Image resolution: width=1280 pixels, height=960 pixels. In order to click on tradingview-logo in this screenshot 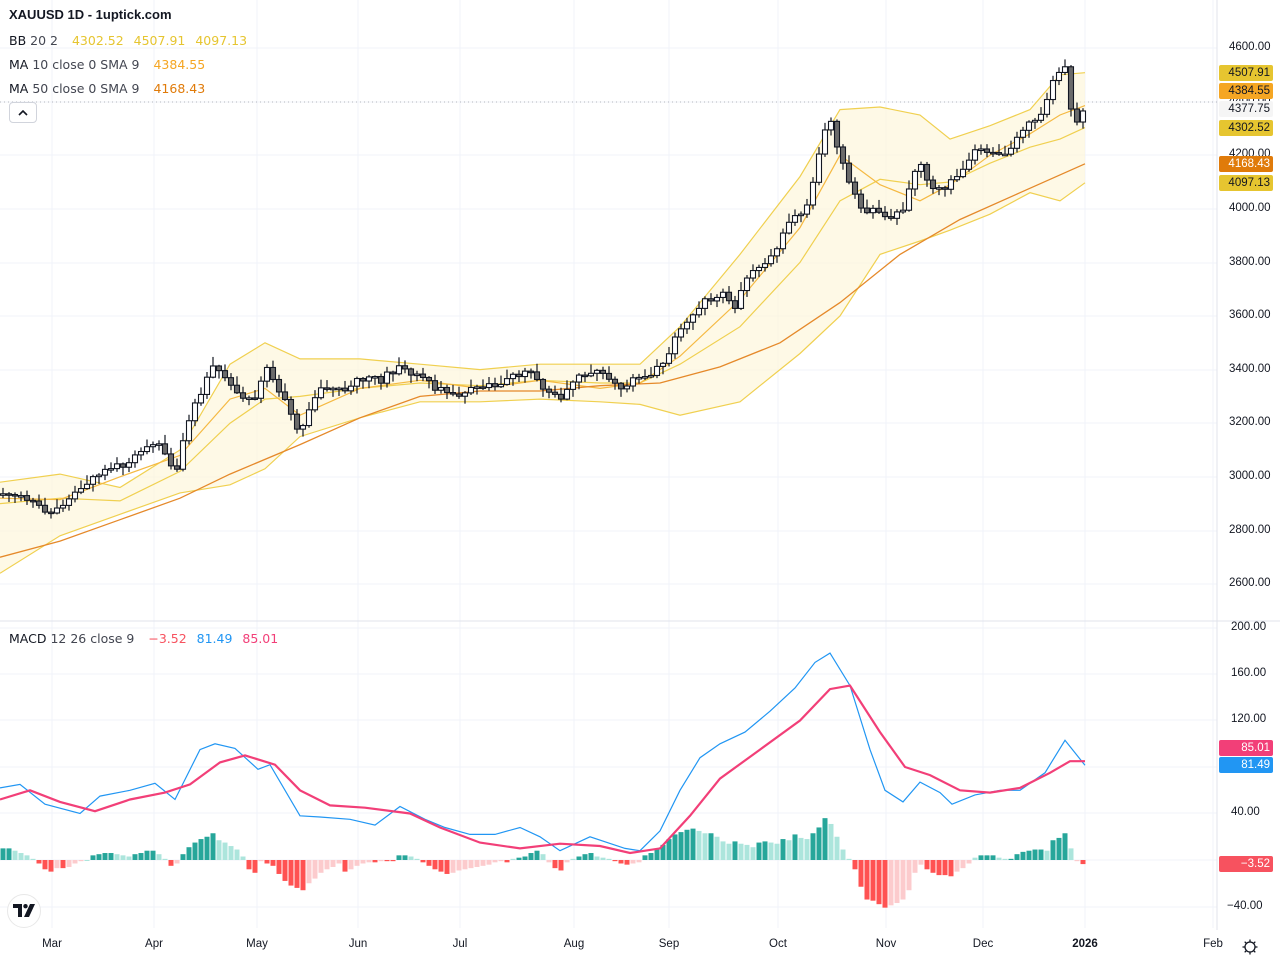, I will do `click(24, 911)`.